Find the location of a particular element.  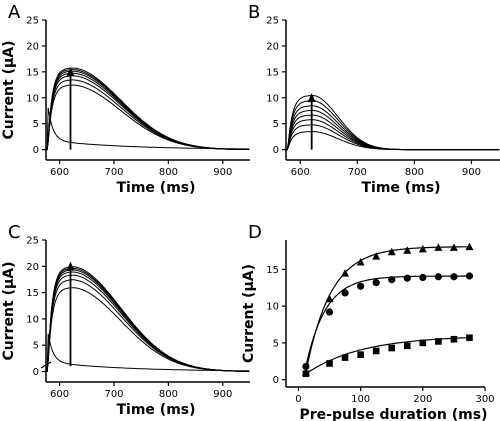

x-tick-label: 100 is located at coordinates (360, 399).